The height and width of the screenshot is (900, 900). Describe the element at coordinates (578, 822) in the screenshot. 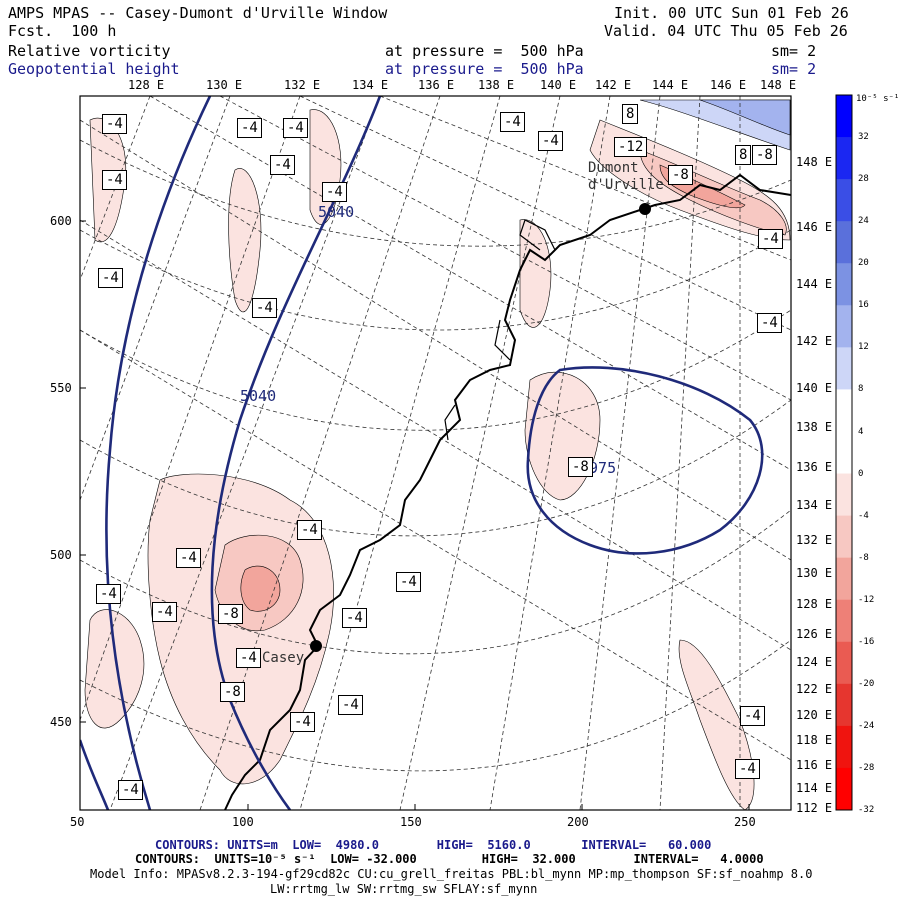

I see `x-tick-label: 200` at that location.